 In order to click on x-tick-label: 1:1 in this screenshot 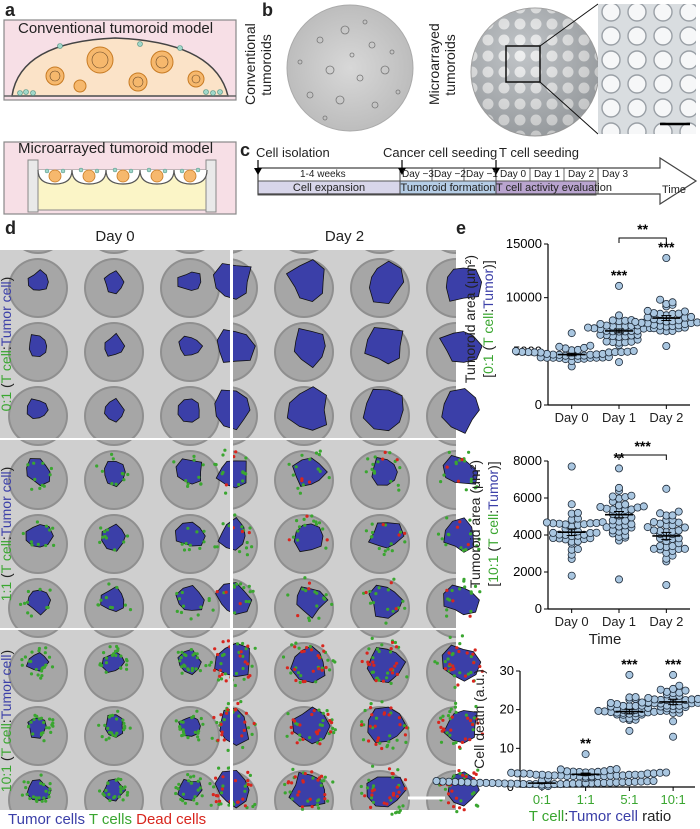, I will do `click(586, 799)`.